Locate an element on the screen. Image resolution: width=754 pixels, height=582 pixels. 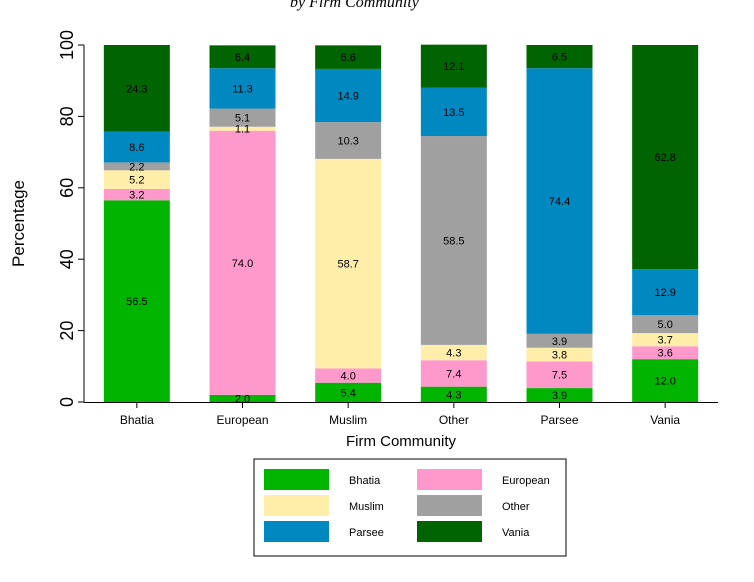
data-label: 58.5 is located at coordinates (453, 241).